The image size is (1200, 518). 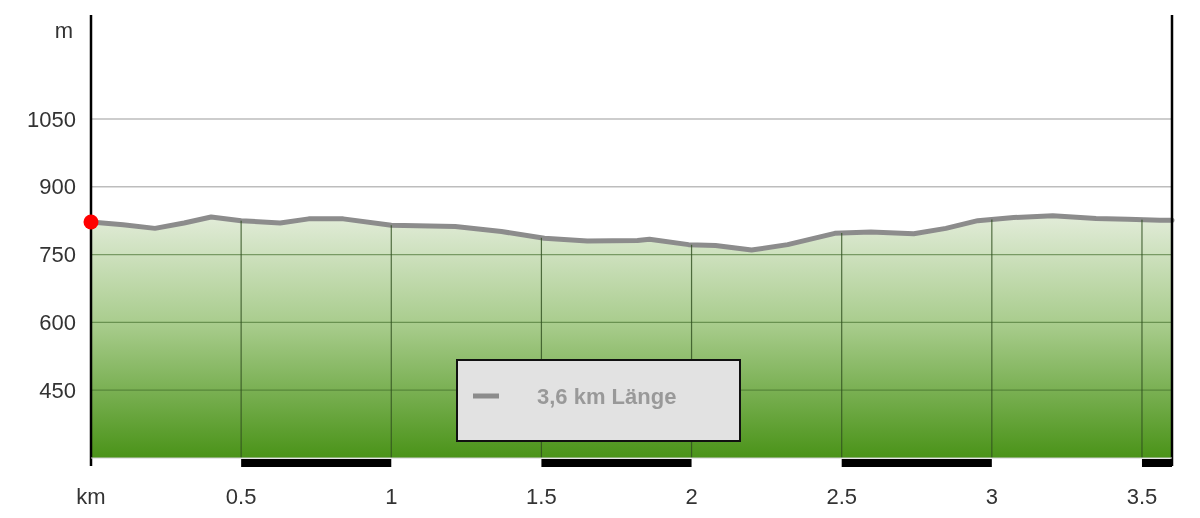 I want to click on x-tick-label: 3.5, so click(x=1142, y=496).